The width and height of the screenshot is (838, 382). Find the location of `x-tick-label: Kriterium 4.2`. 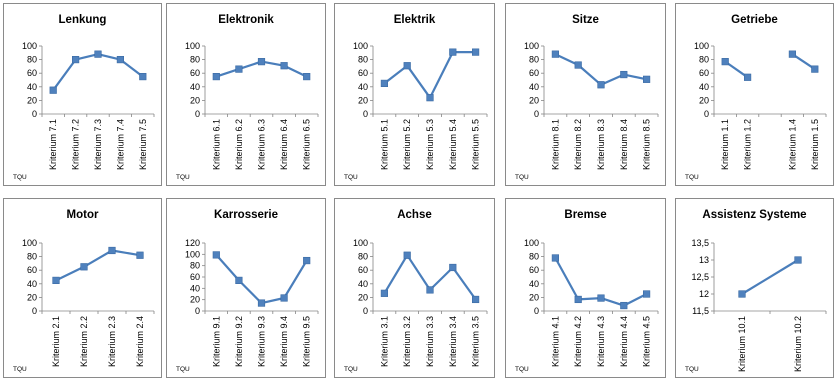

x-tick-label: Kriterium 4.2 is located at coordinates (578, 341).